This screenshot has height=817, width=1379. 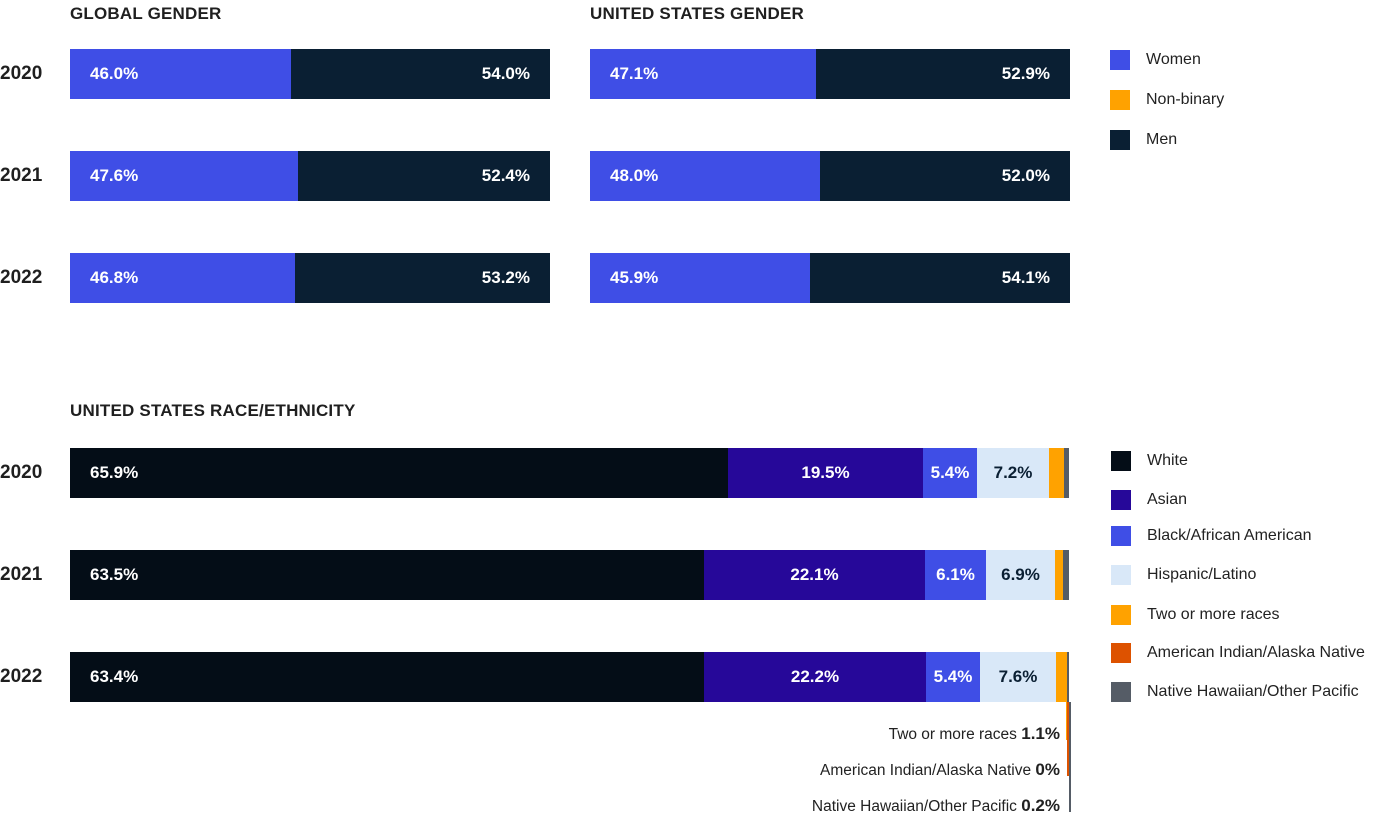 I want to click on global-gender-2020-men-segment: 54.0%, so click(x=420, y=74).